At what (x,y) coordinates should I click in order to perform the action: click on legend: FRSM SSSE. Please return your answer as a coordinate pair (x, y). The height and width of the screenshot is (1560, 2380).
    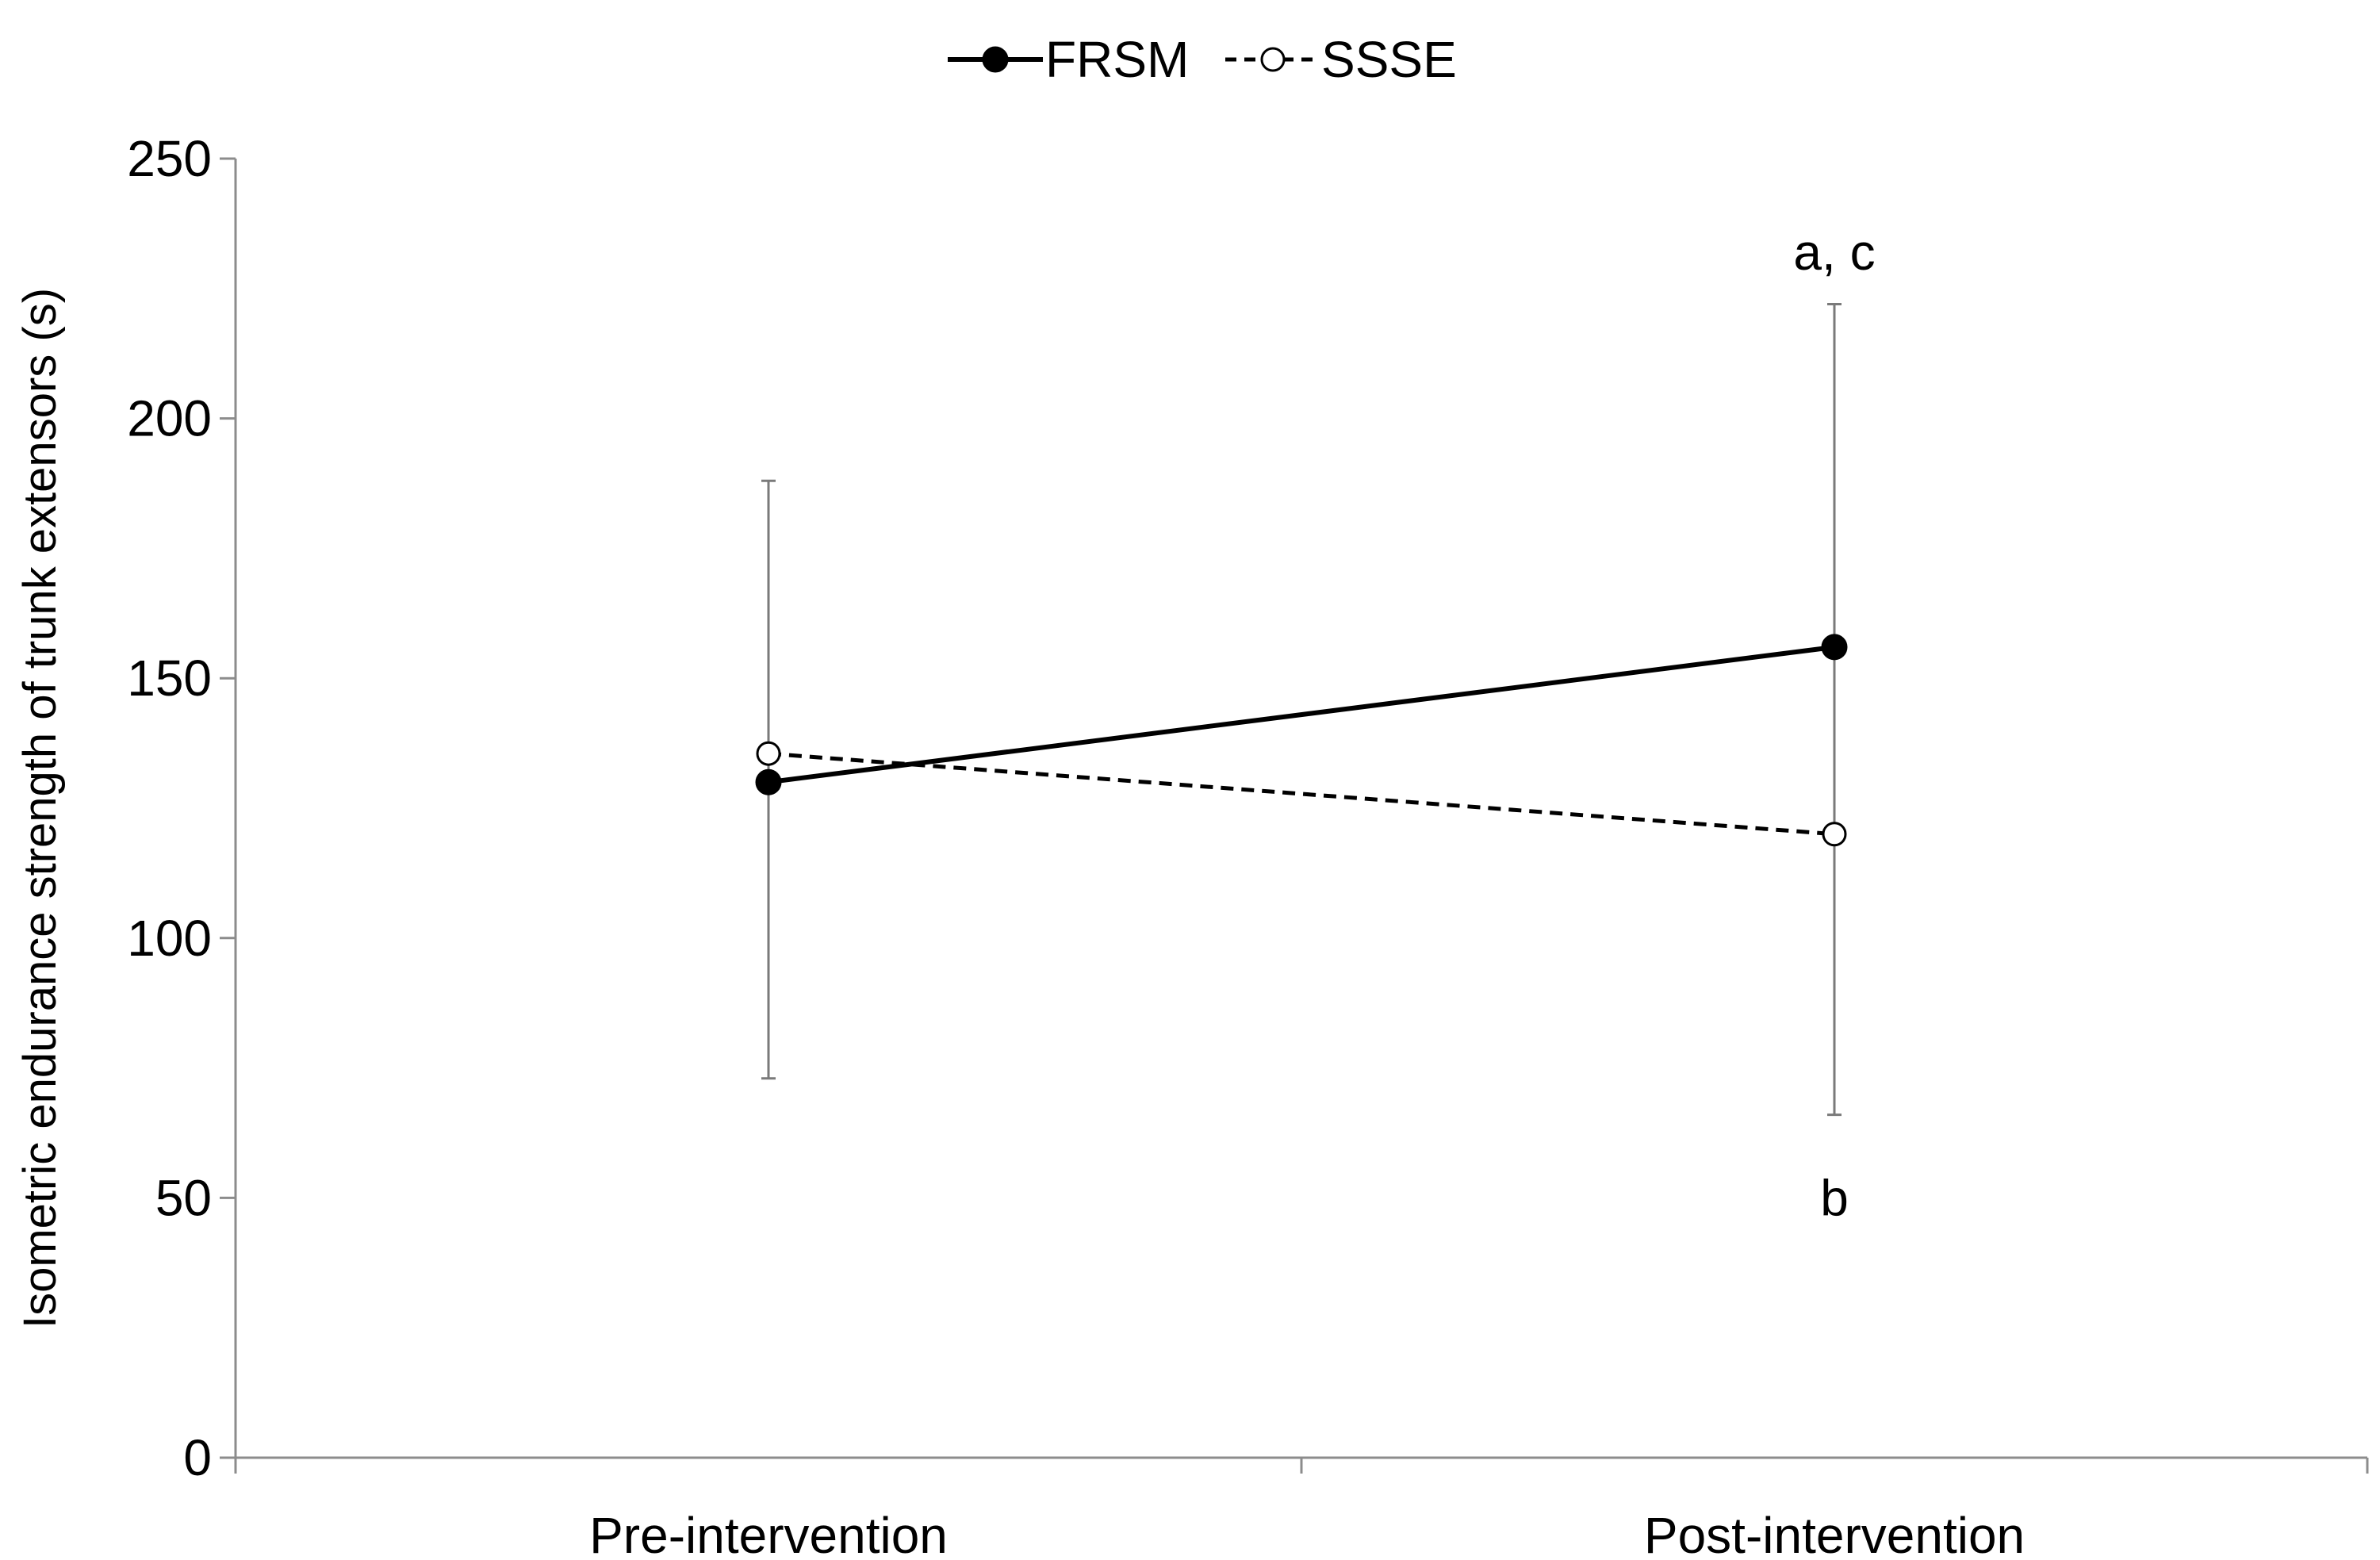
    Looking at the image, I should click on (1202, 60).